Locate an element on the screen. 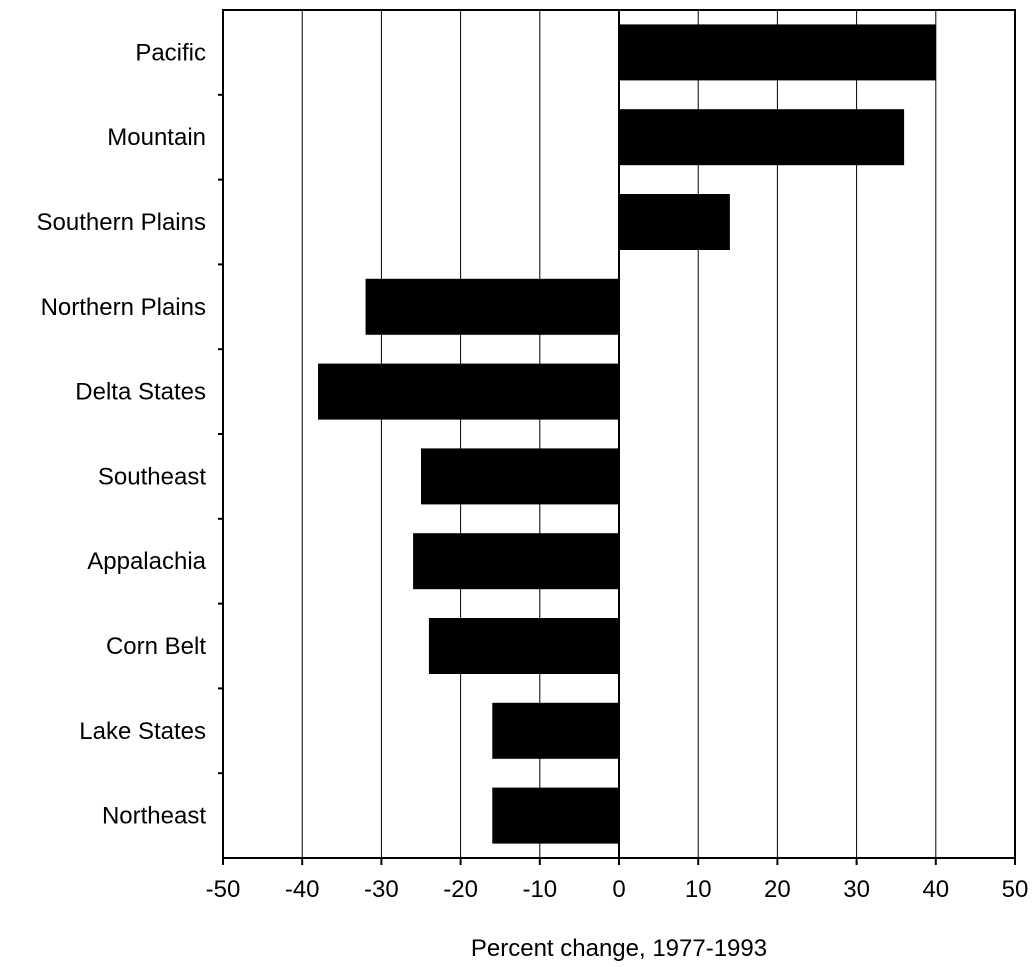 This screenshot has height=967, width=1034. x-tick-label: 20 is located at coordinates (777, 889).